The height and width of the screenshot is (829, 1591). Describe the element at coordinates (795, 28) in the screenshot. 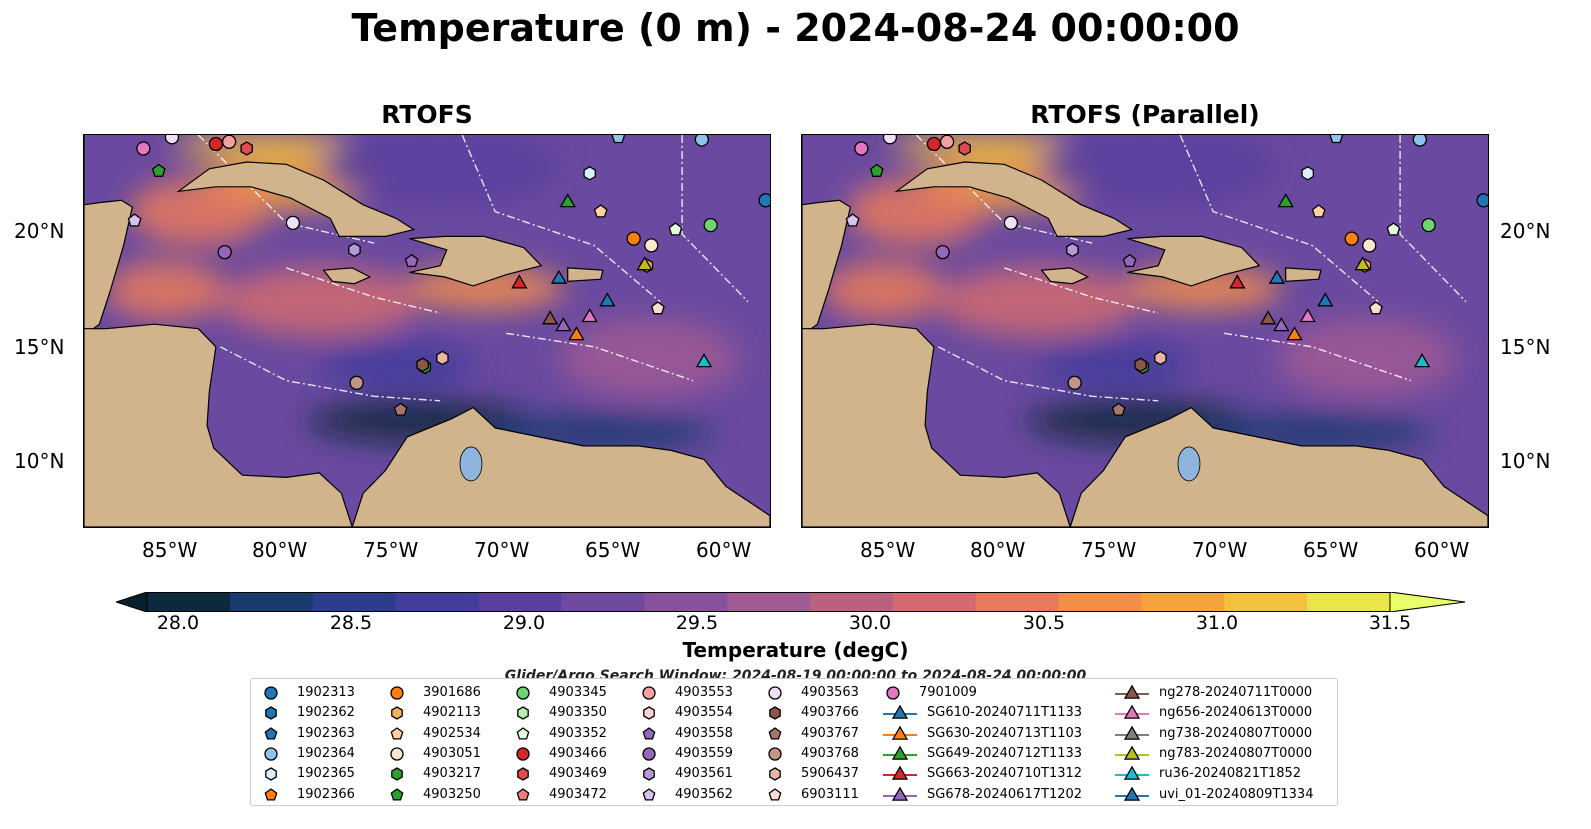

I see `figure-title: Temperature (0 m) - 2024-08-24 00:00:00` at that location.